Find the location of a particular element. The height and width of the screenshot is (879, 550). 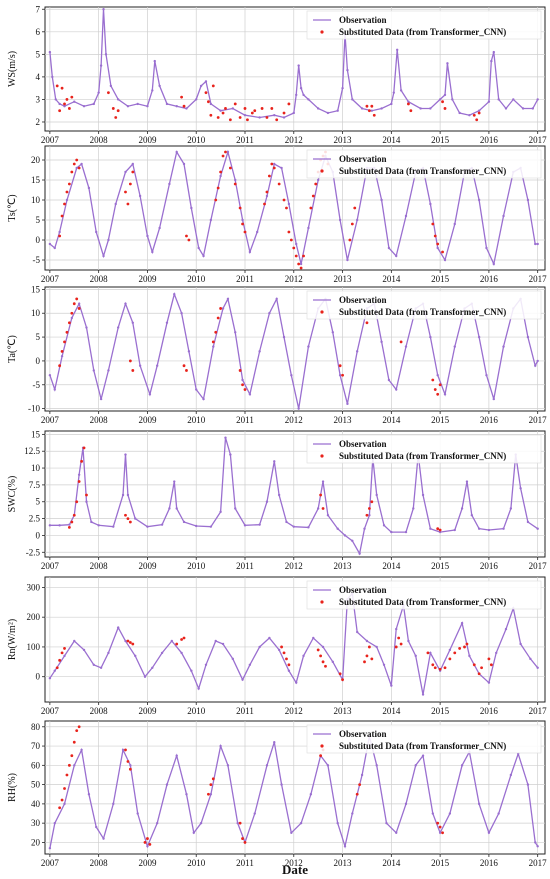

legend-substituted-swatch is located at coordinates (322, 456).